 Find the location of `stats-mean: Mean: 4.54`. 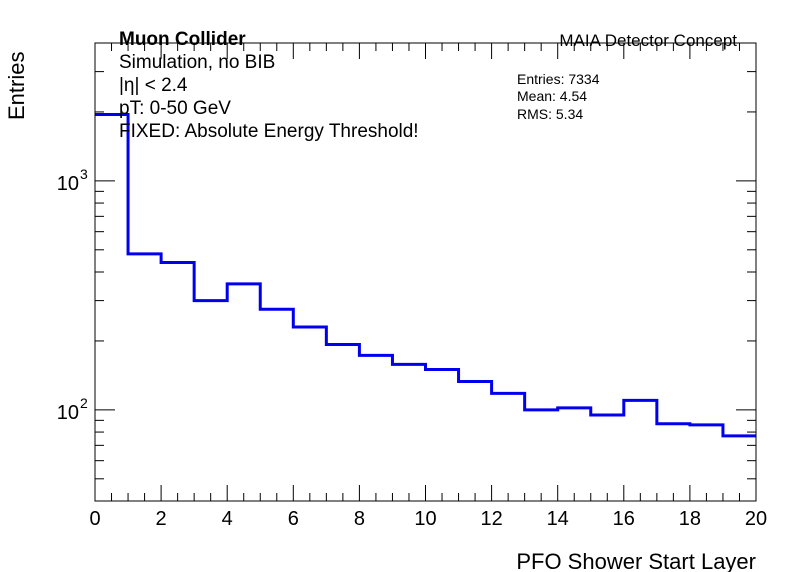

stats-mean: Mean: 4.54 is located at coordinates (552, 96).